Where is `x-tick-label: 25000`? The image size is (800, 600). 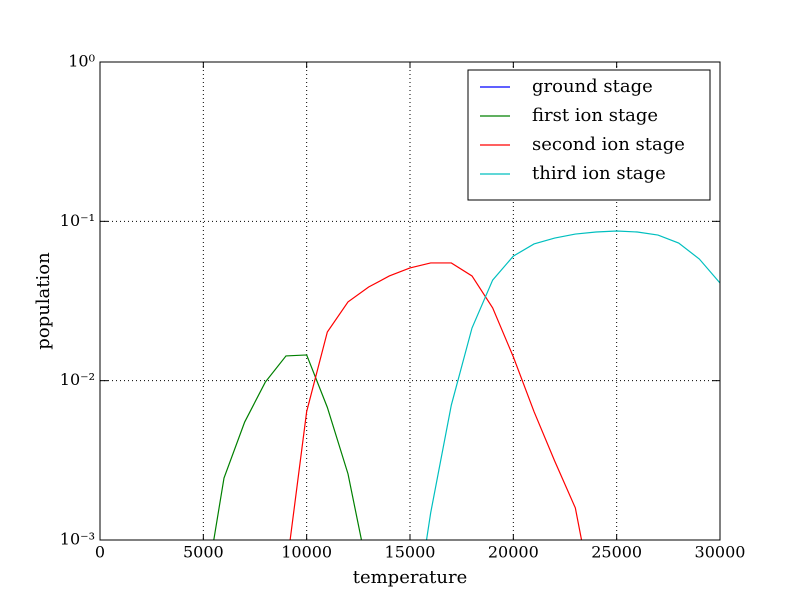
x-tick-label: 25000 is located at coordinates (616, 552).